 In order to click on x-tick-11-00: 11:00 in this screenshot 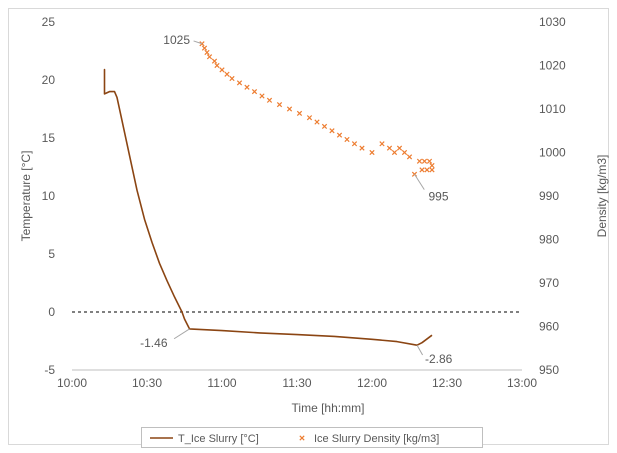, I will do `click(221, 383)`.